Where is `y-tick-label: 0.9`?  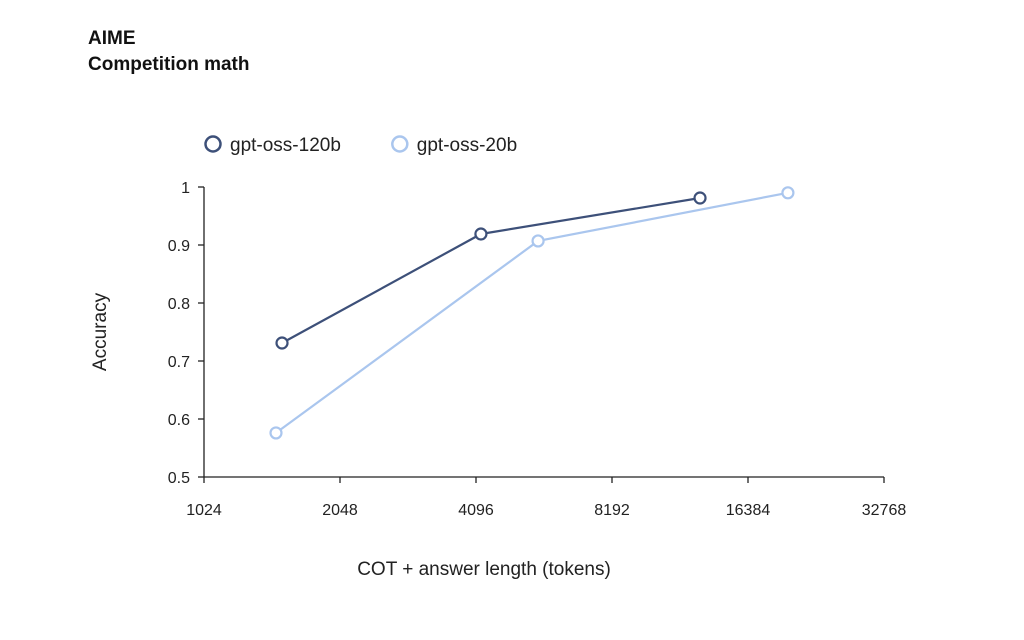
y-tick-label: 0.9 is located at coordinates (179, 246).